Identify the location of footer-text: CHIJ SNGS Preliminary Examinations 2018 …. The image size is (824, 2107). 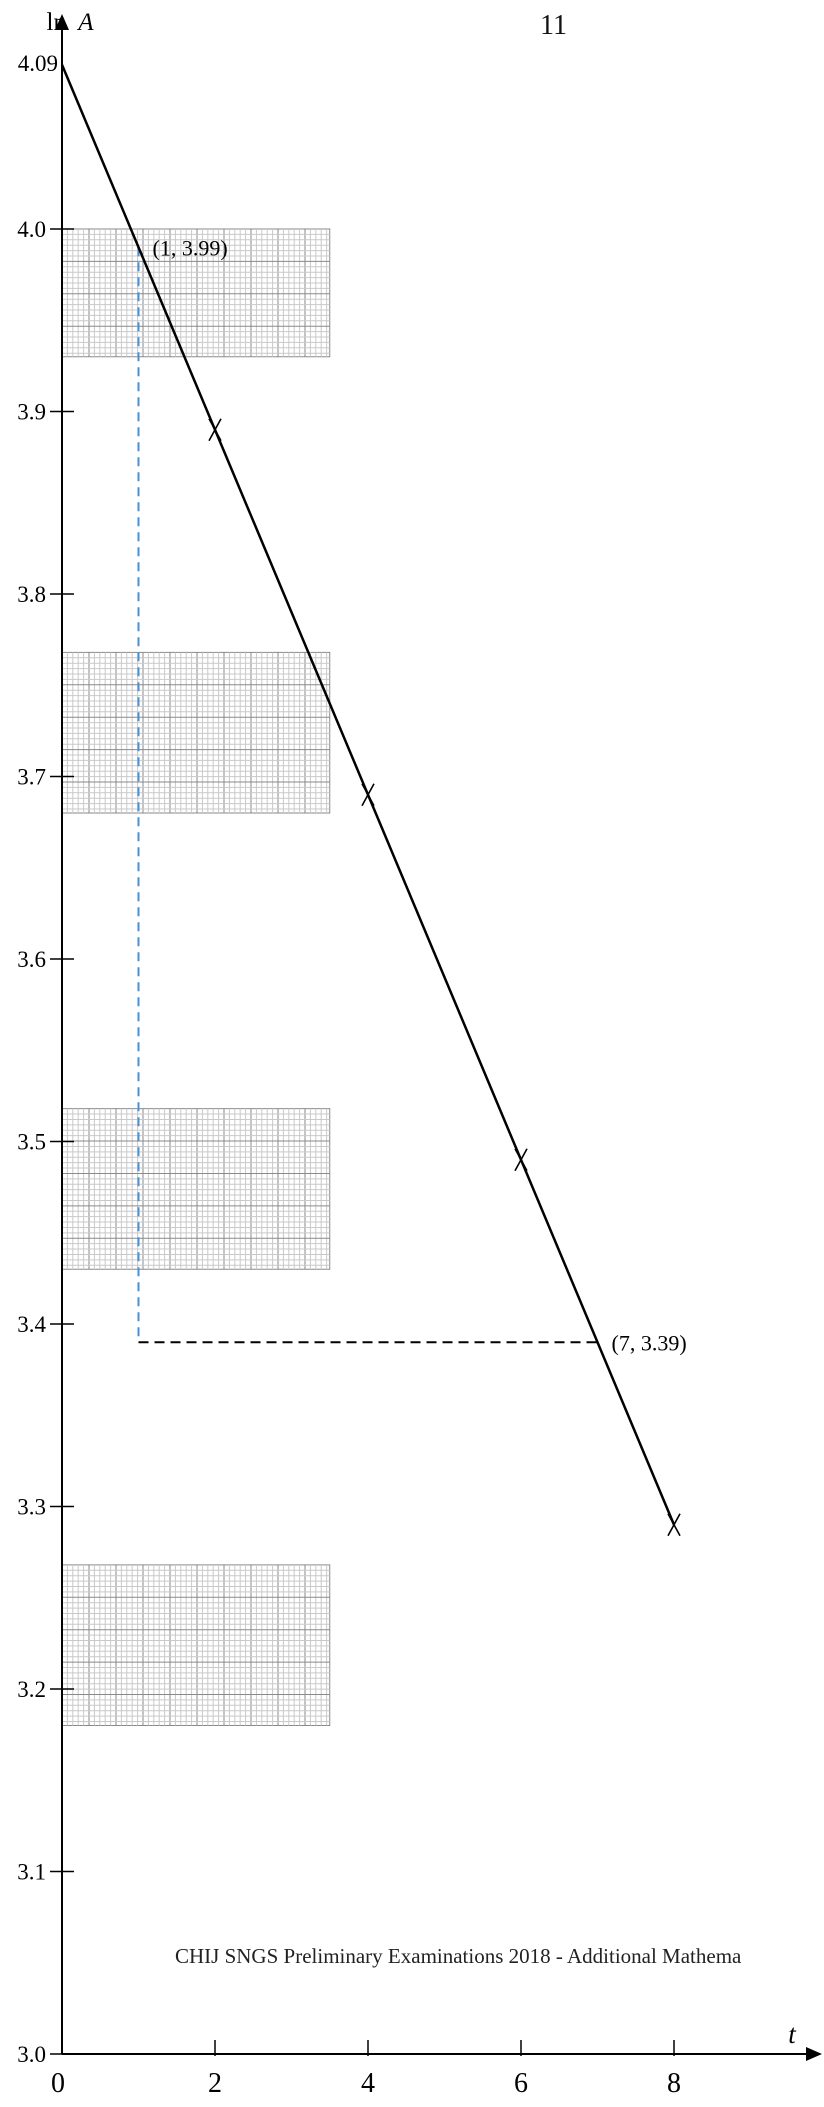
(458, 1956).